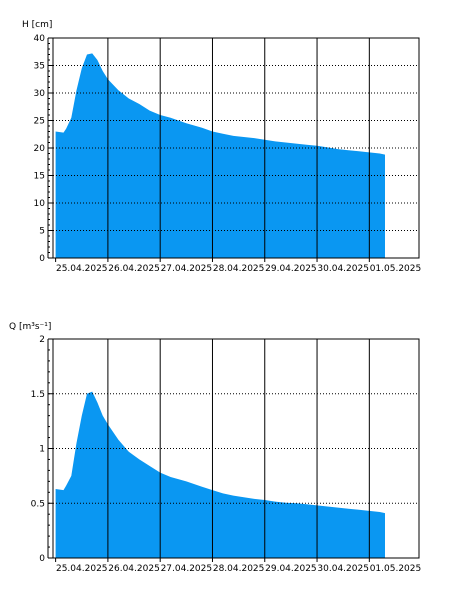 The image size is (450, 600). What do you see at coordinates (42, 559) in the screenshot?
I see `discharge-y-tick-label-0: 0` at bounding box center [42, 559].